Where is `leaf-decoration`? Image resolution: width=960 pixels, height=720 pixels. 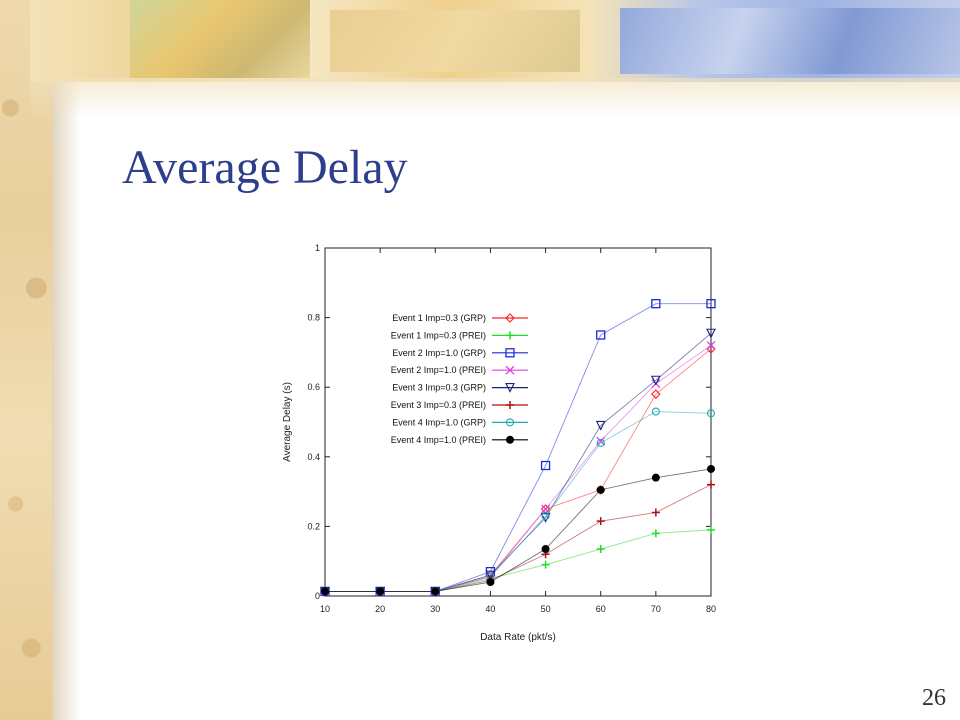 leaf-decoration is located at coordinates (220, 39).